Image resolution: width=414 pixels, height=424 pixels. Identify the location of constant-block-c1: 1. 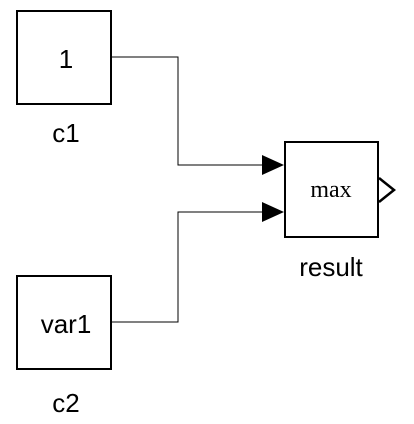
(64, 57).